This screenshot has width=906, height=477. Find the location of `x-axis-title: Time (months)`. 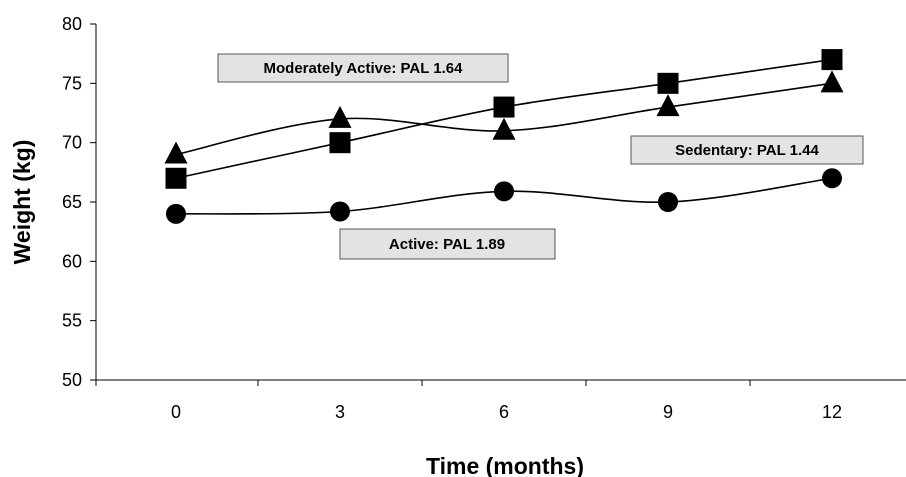

x-axis-title: Time (months) is located at coordinates (505, 465).